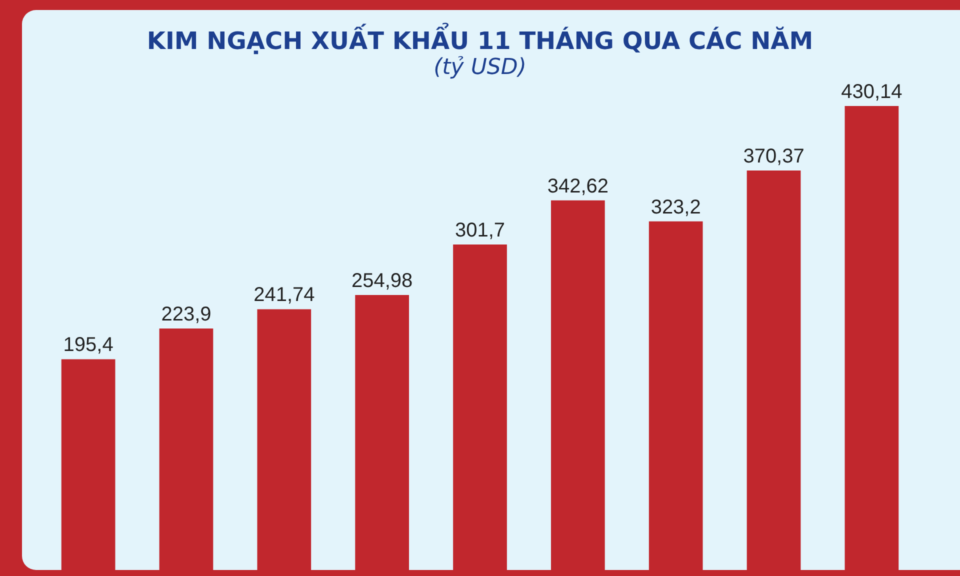  Describe the element at coordinates (480, 38) in the screenshot. I see `chart-title: KIM NGẠCH XUẤT KHẨU 11 THÁNG QUA CÁC NĂM` at that location.